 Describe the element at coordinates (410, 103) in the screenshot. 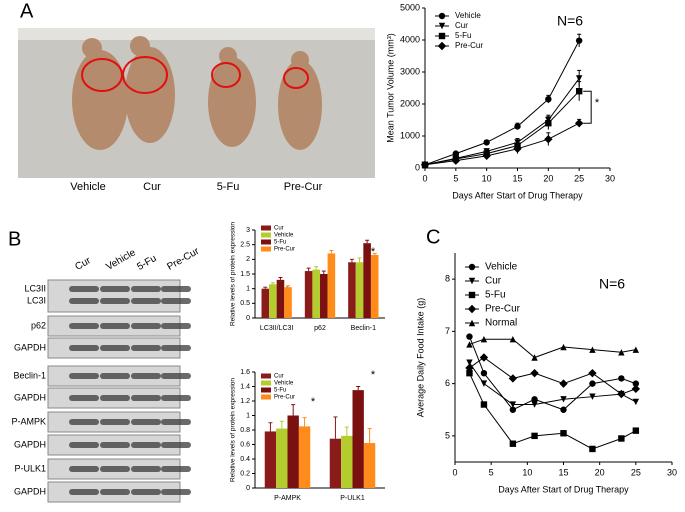

I see `y-tick-label: 2000` at that location.